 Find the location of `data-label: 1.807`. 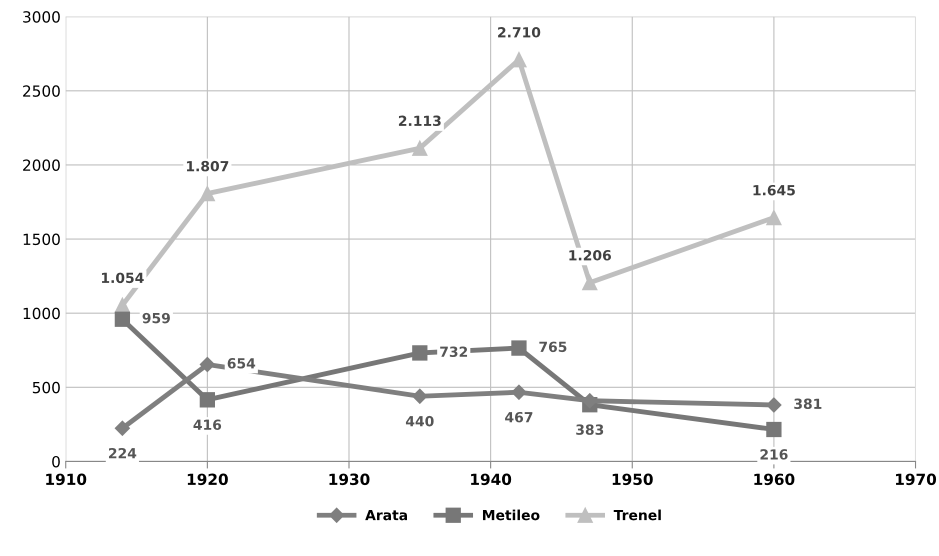

data-label: 1.807 is located at coordinates (207, 166).